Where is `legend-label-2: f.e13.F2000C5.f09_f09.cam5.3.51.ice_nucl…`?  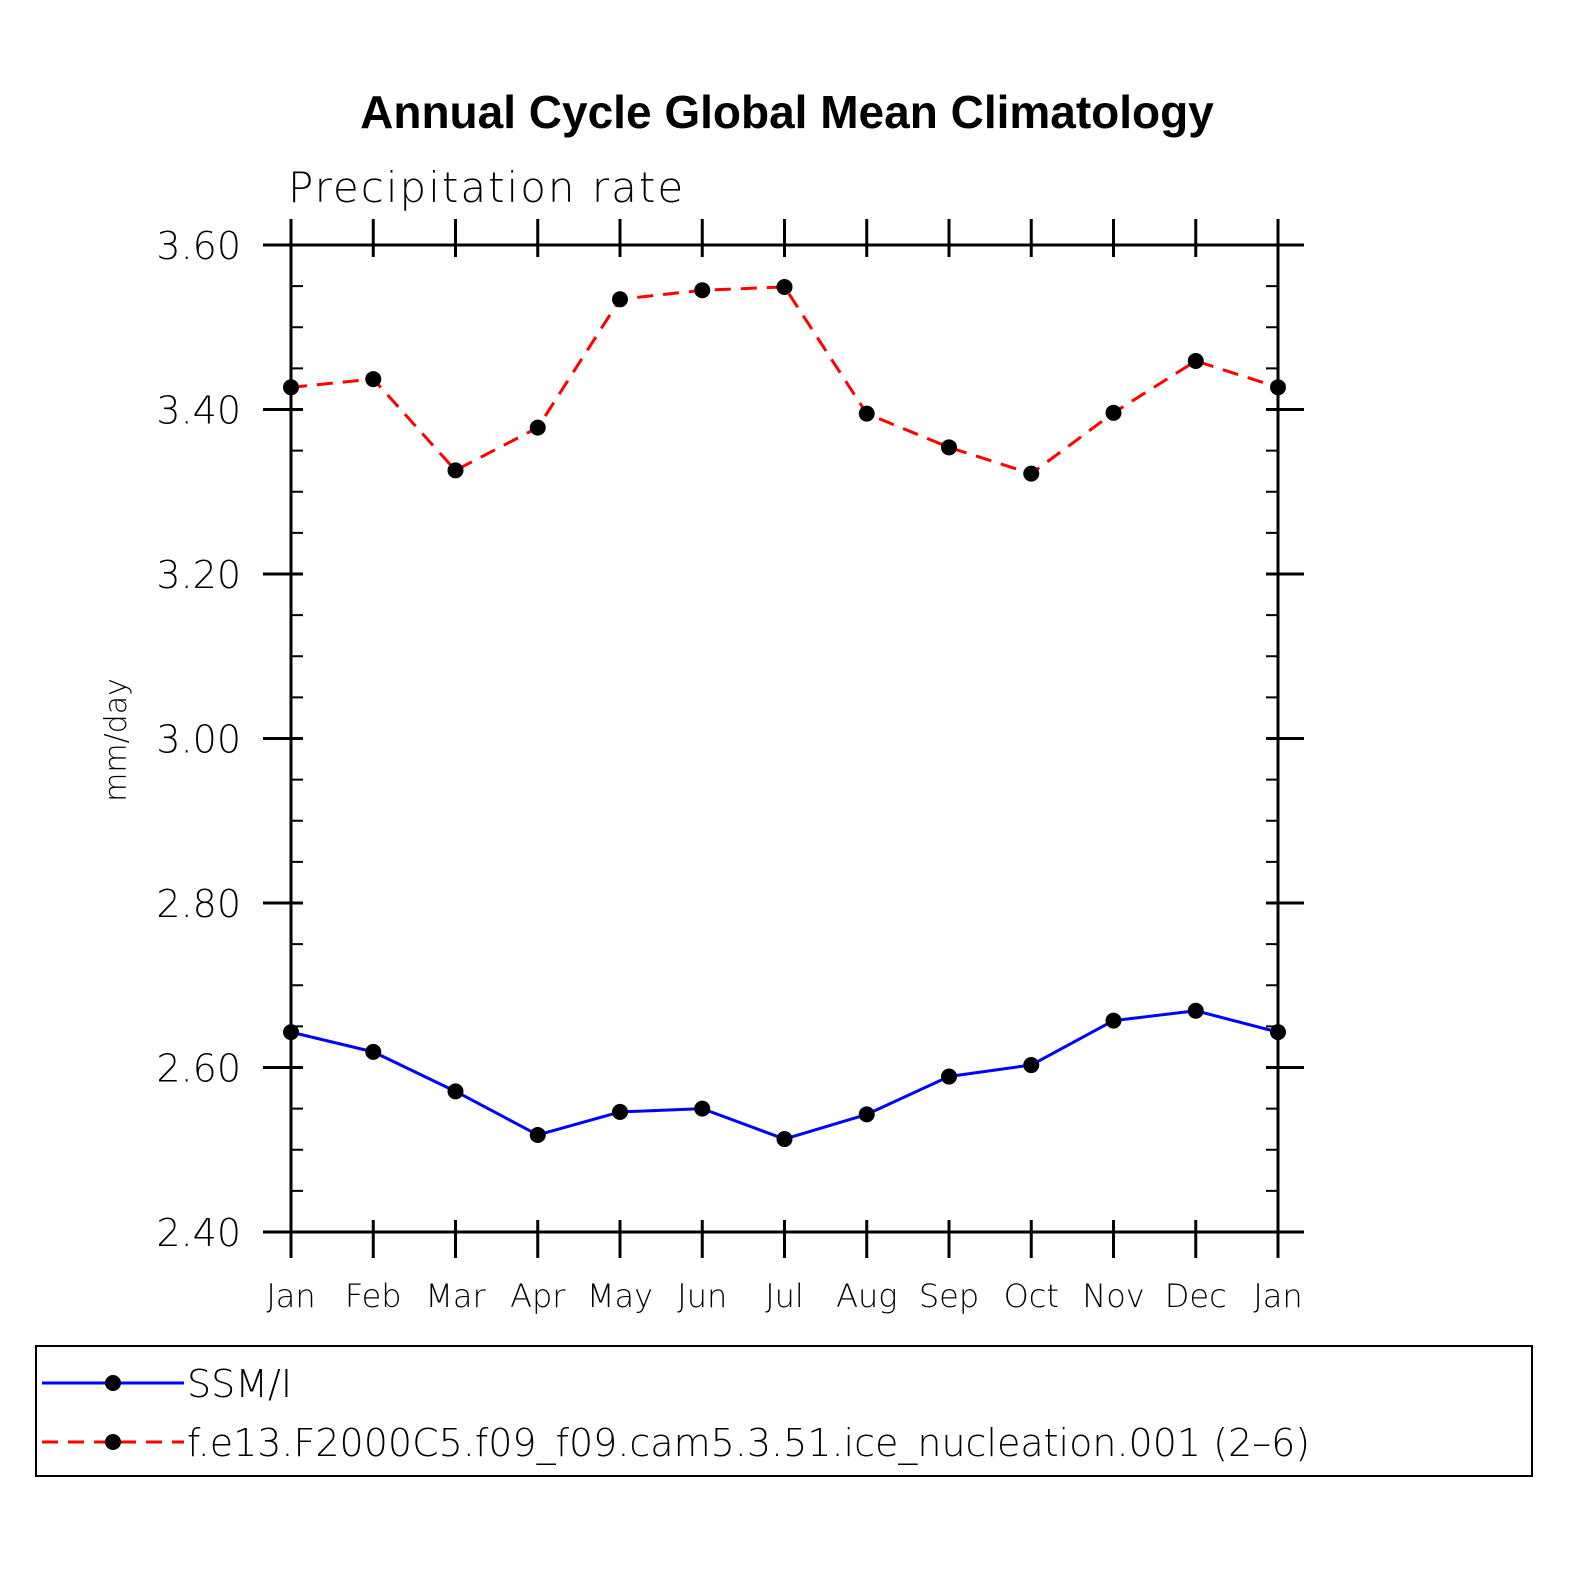
legend-label-2: f.e13.F2000C5.f09_f09.cam5.3.51.ice_nucl… is located at coordinates (748, 1443).